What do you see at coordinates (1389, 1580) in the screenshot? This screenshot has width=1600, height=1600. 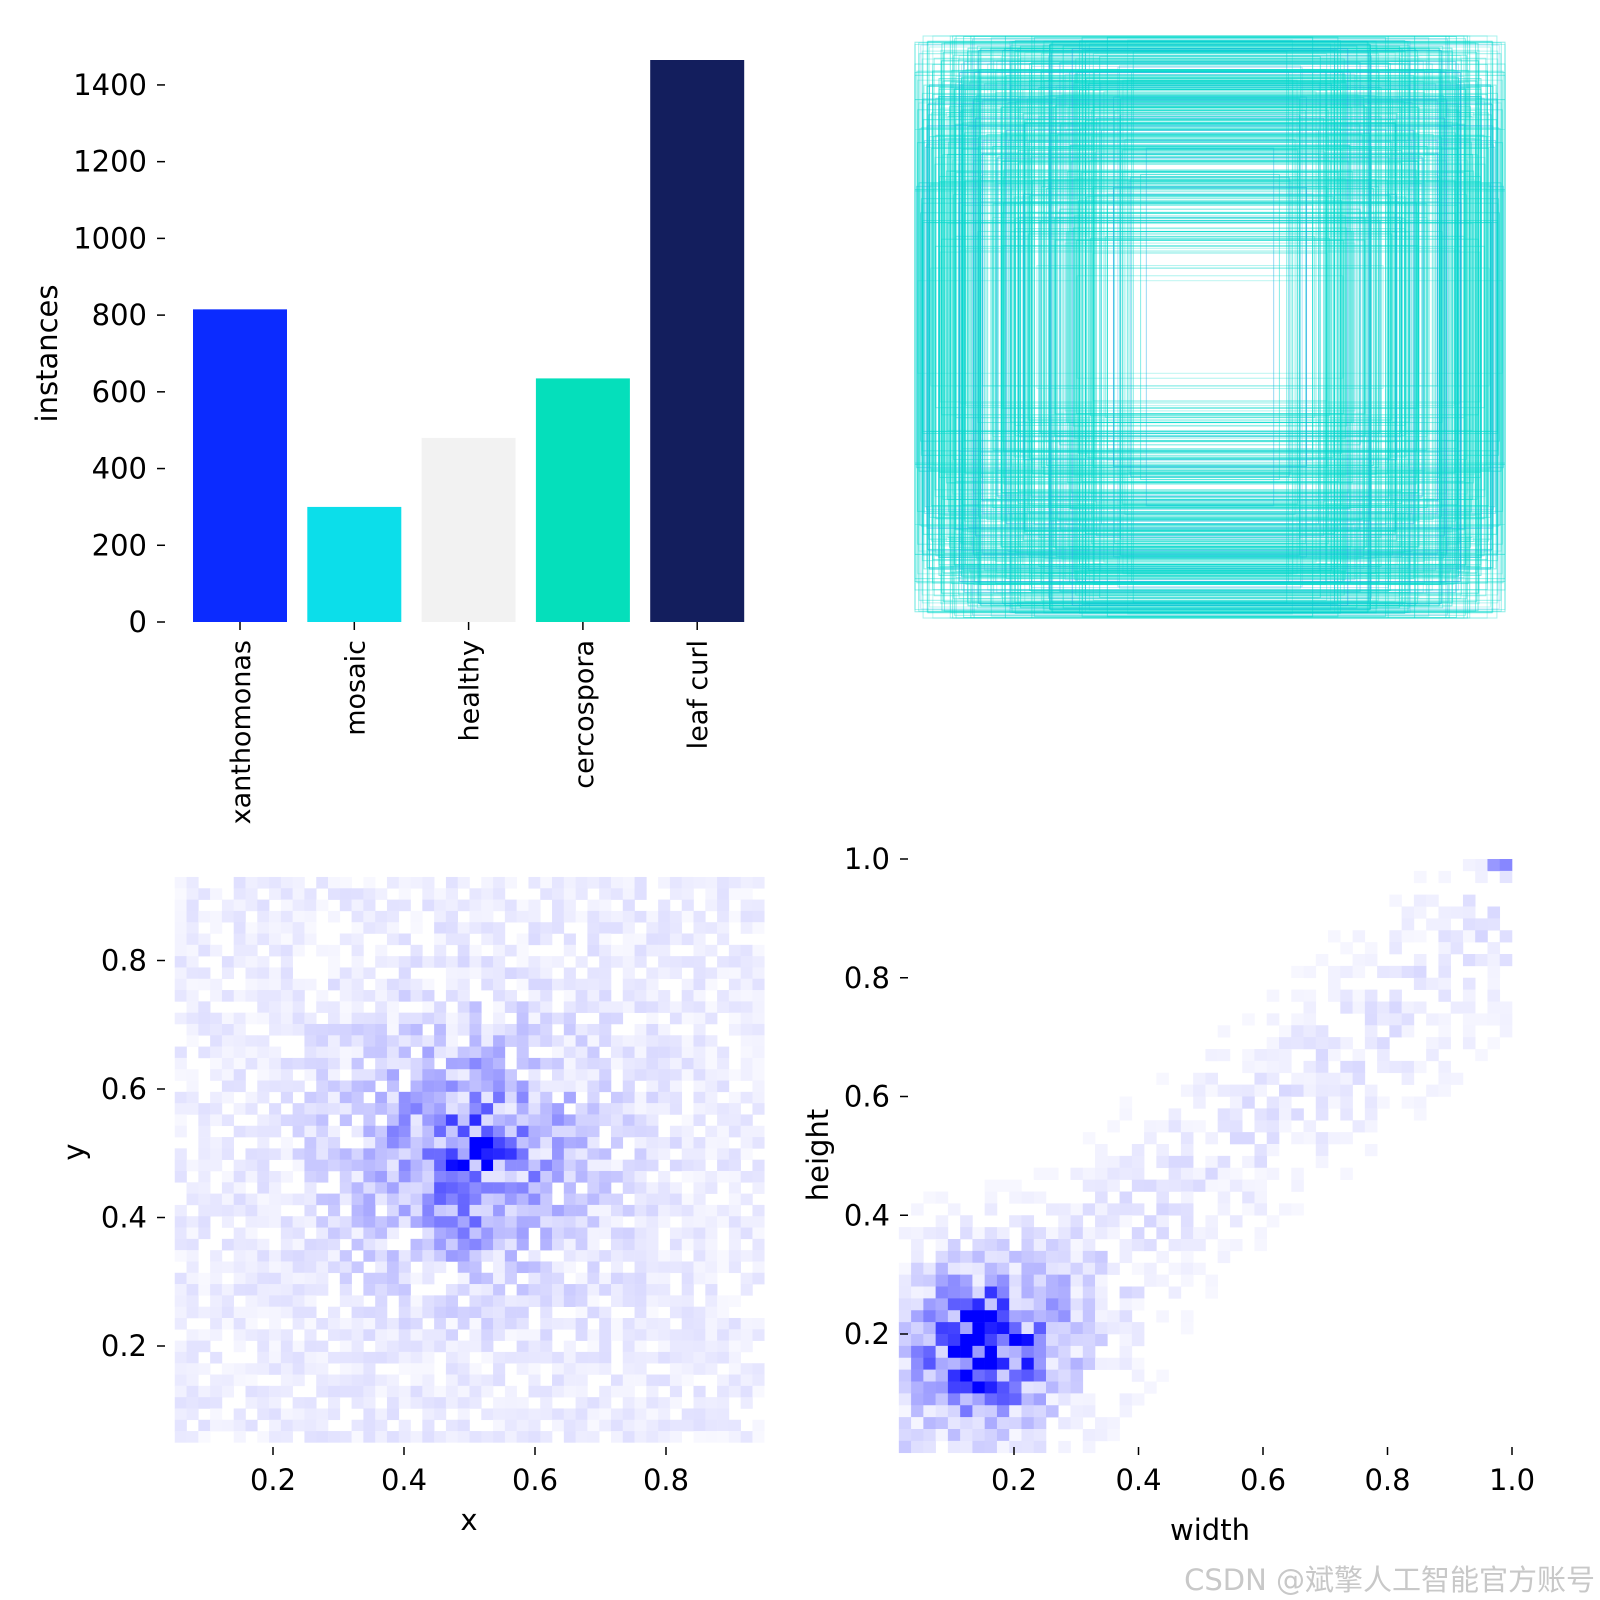 I see `watermark: CSDN @斌擎人工智能官方账号` at bounding box center [1389, 1580].